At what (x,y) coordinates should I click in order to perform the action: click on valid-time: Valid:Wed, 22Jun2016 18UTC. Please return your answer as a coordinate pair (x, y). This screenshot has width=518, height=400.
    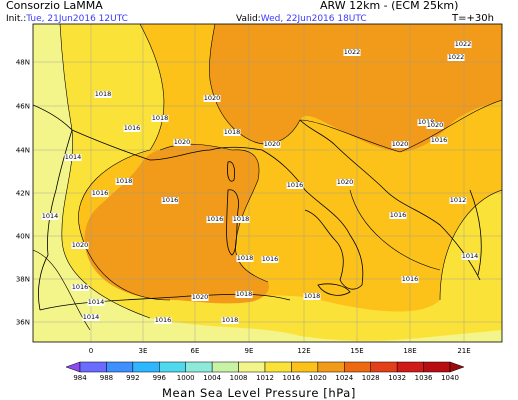
    Looking at the image, I should click on (301, 19).